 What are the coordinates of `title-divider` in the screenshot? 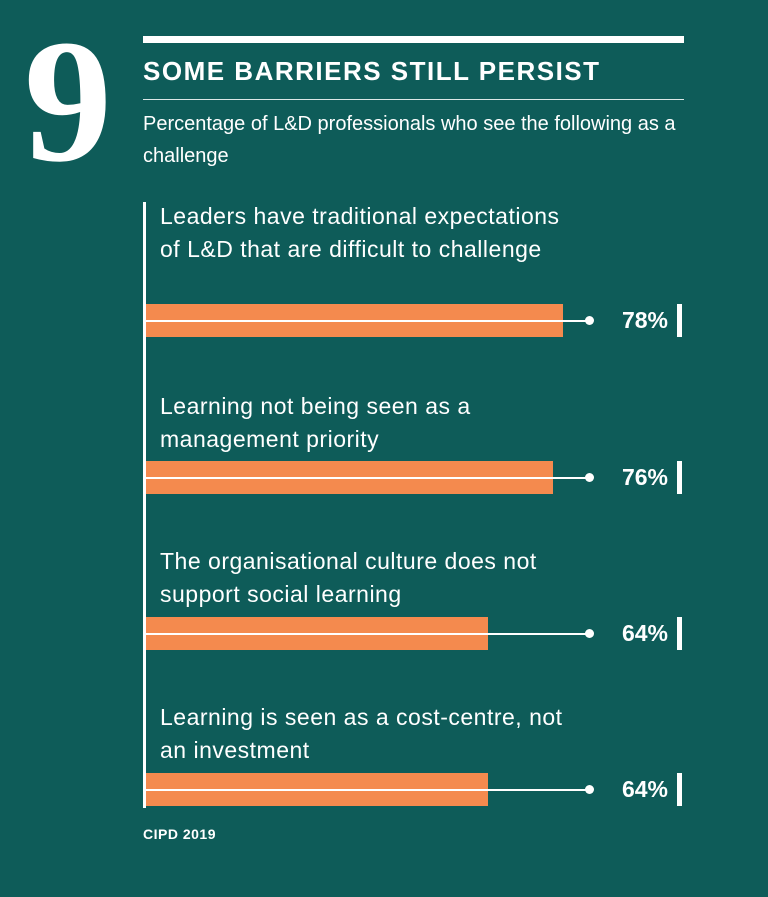 It's located at (413, 99).